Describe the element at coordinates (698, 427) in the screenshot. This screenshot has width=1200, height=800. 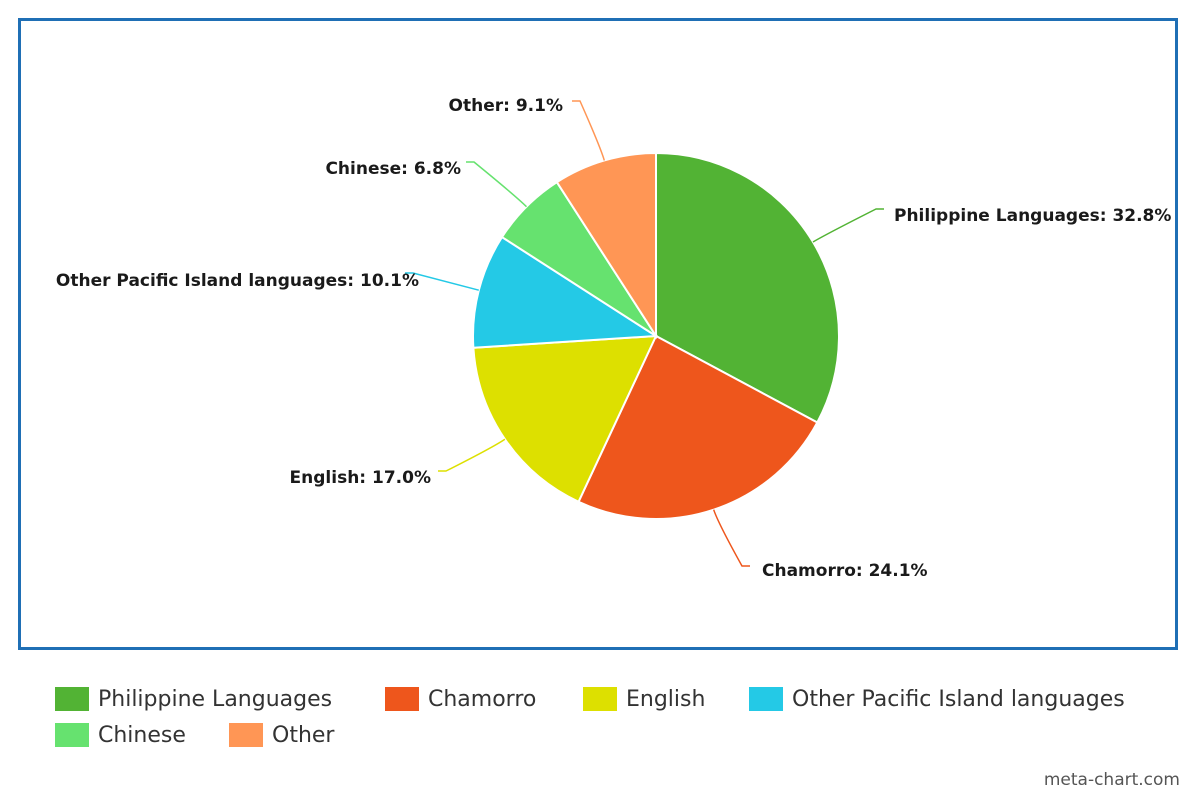
I see `pie-slice-chamorro` at that location.